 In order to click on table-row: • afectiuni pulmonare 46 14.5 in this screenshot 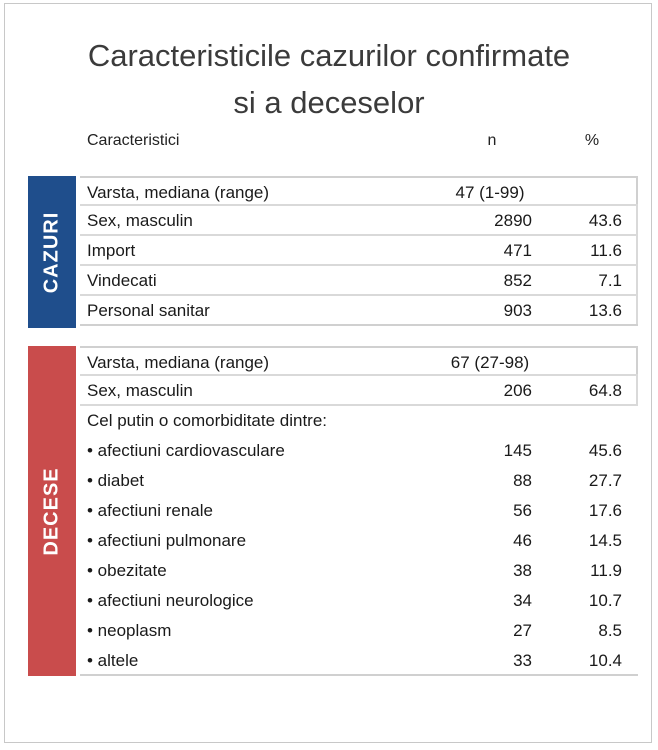, I will do `click(359, 541)`.